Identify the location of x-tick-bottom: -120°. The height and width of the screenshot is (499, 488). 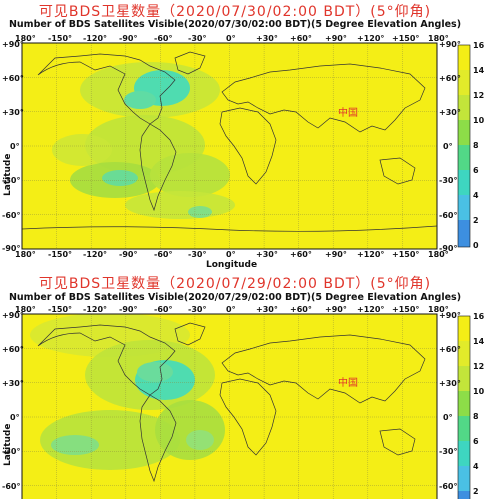
(95, 254).